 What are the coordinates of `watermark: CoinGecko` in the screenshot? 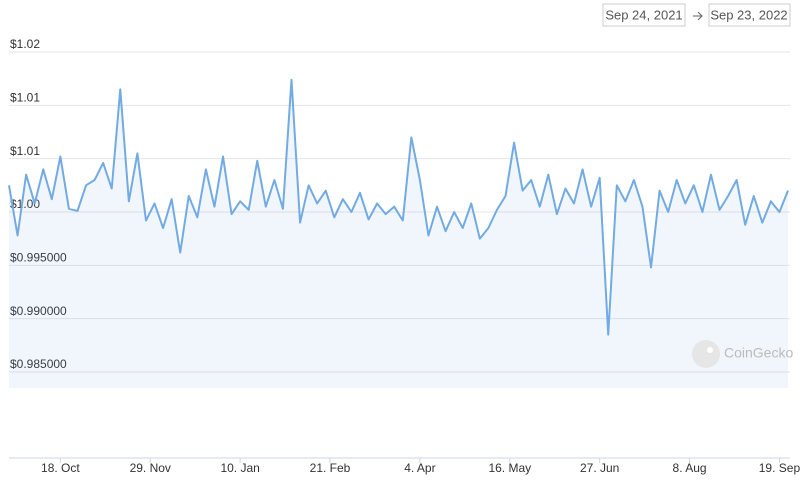 It's located at (742, 354).